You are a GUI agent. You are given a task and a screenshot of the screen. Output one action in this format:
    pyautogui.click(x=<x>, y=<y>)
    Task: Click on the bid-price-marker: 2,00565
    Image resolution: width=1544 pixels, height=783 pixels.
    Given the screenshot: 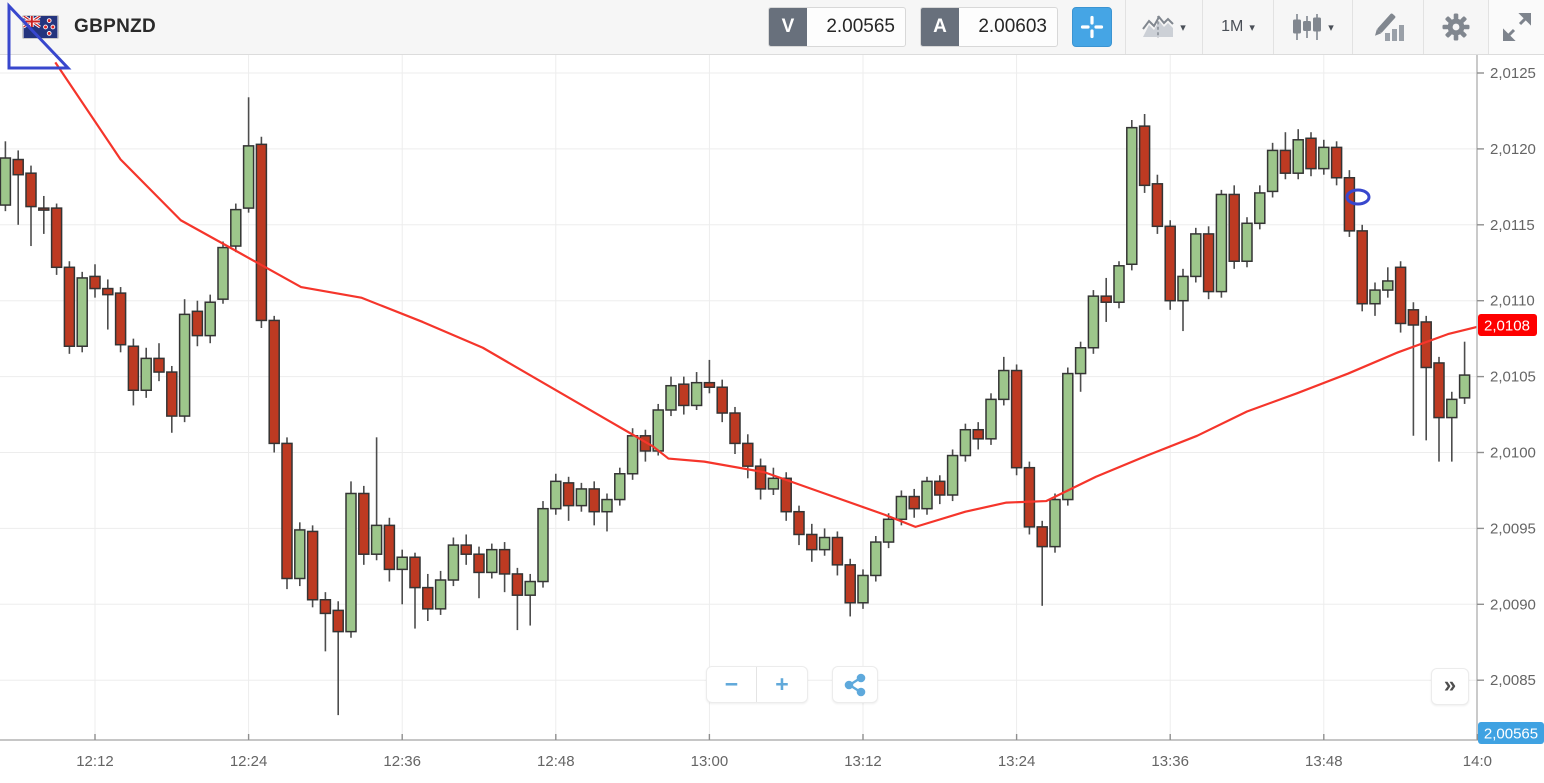 What is the action you would take?
    pyautogui.click(x=1511, y=733)
    